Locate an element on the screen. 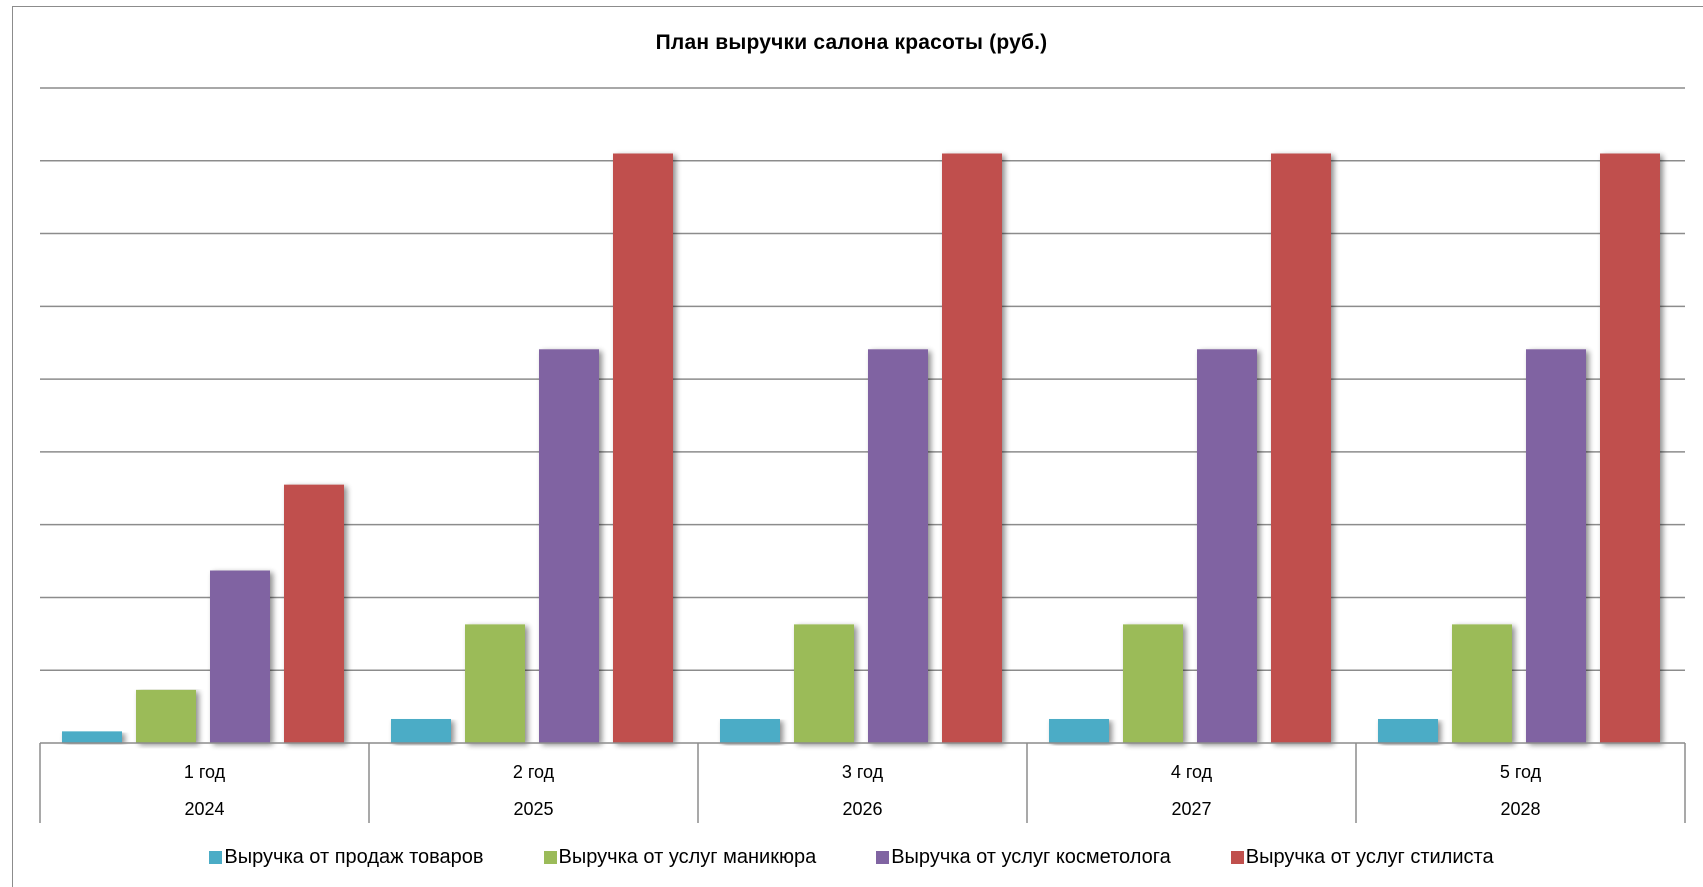 This screenshot has height=887, width=1703. x-tick-year: 2026 is located at coordinates (862, 809).